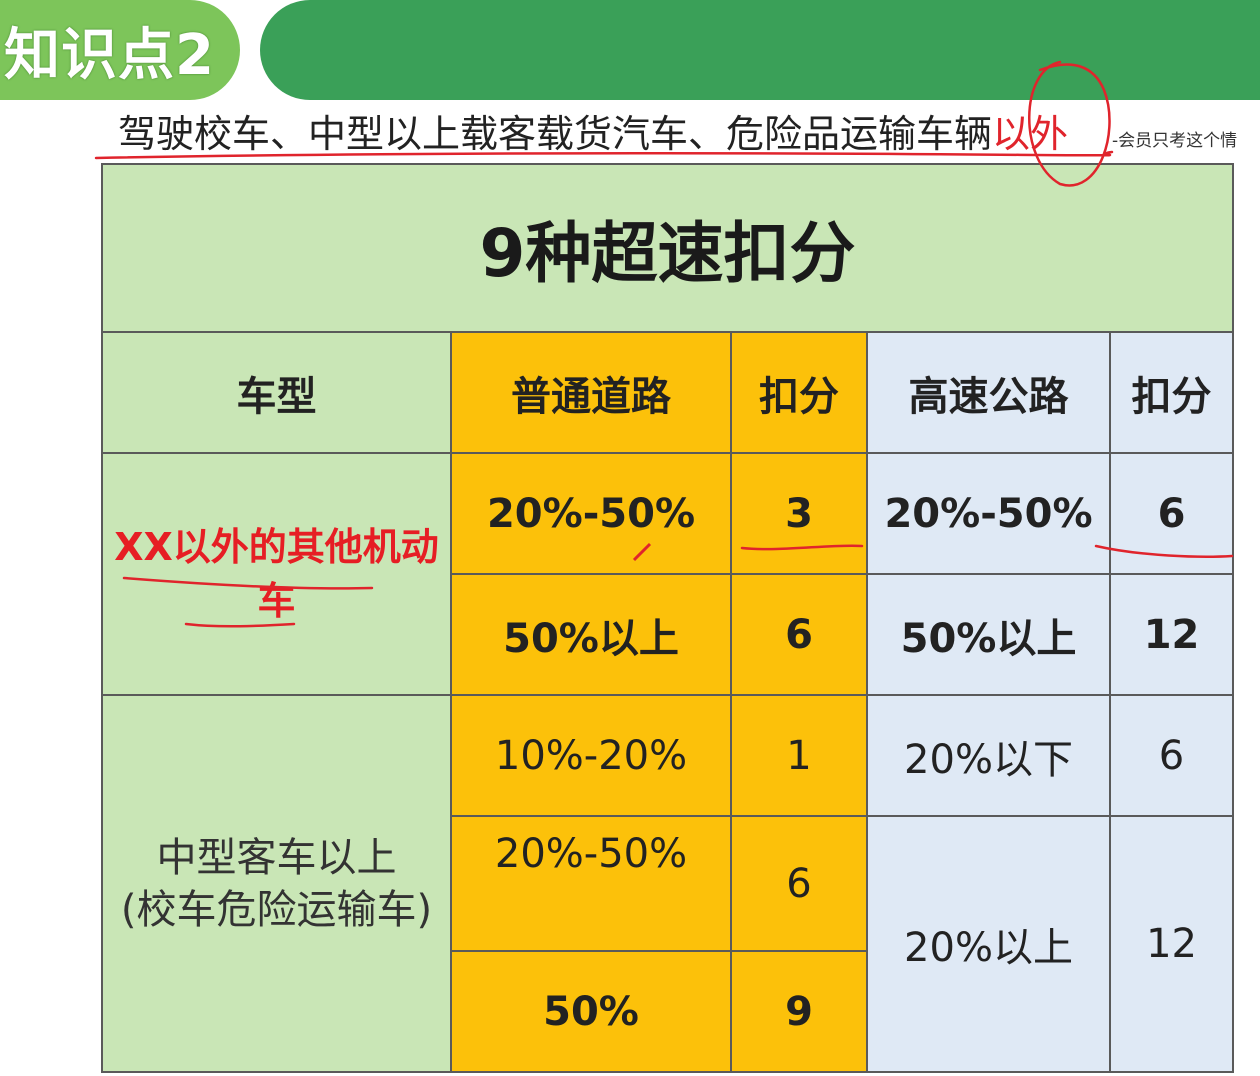  Describe the element at coordinates (591, 634) in the screenshot. I see `cell-road-range: 50%以上` at that location.